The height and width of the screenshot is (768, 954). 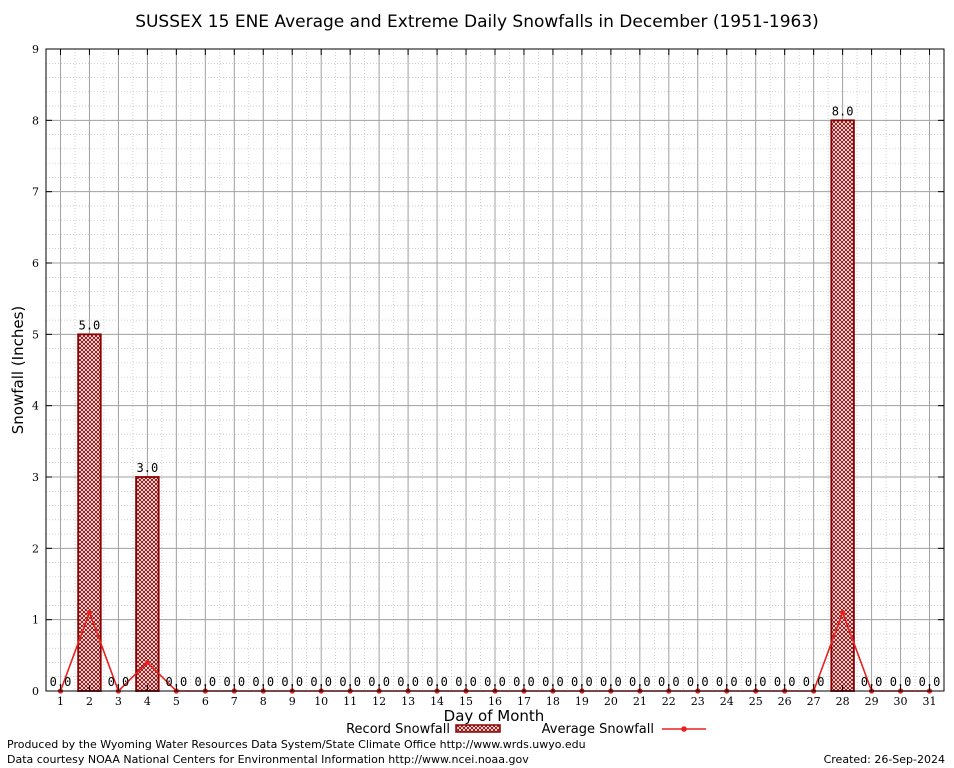 What do you see at coordinates (872, 701) in the screenshot?
I see `x-tick-label: 29` at bounding box center [872, 701].